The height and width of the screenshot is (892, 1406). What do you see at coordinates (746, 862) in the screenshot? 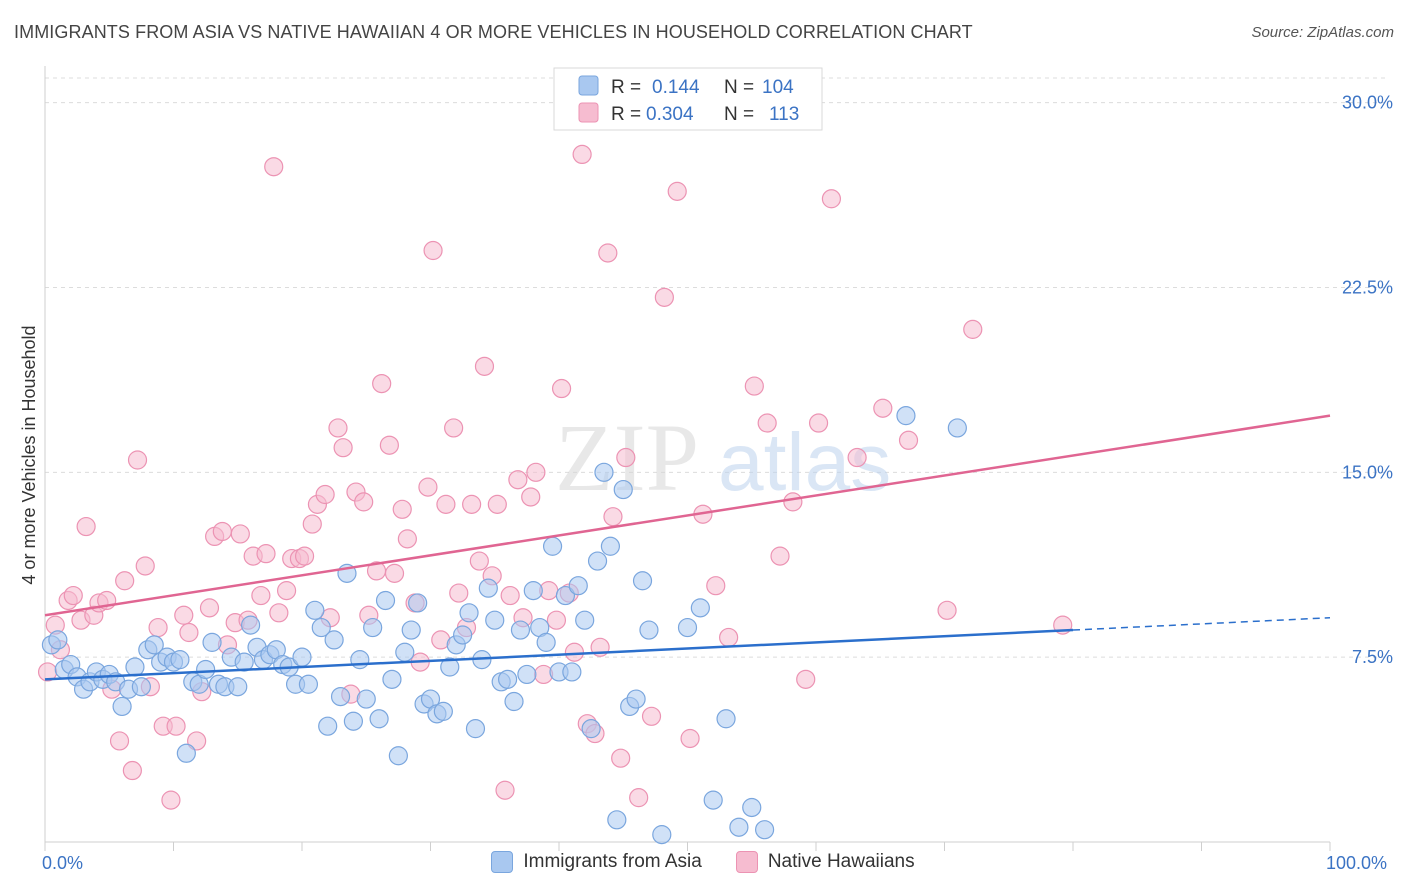
I see `legend-swatch-pink` at bounding box center [746, 862].